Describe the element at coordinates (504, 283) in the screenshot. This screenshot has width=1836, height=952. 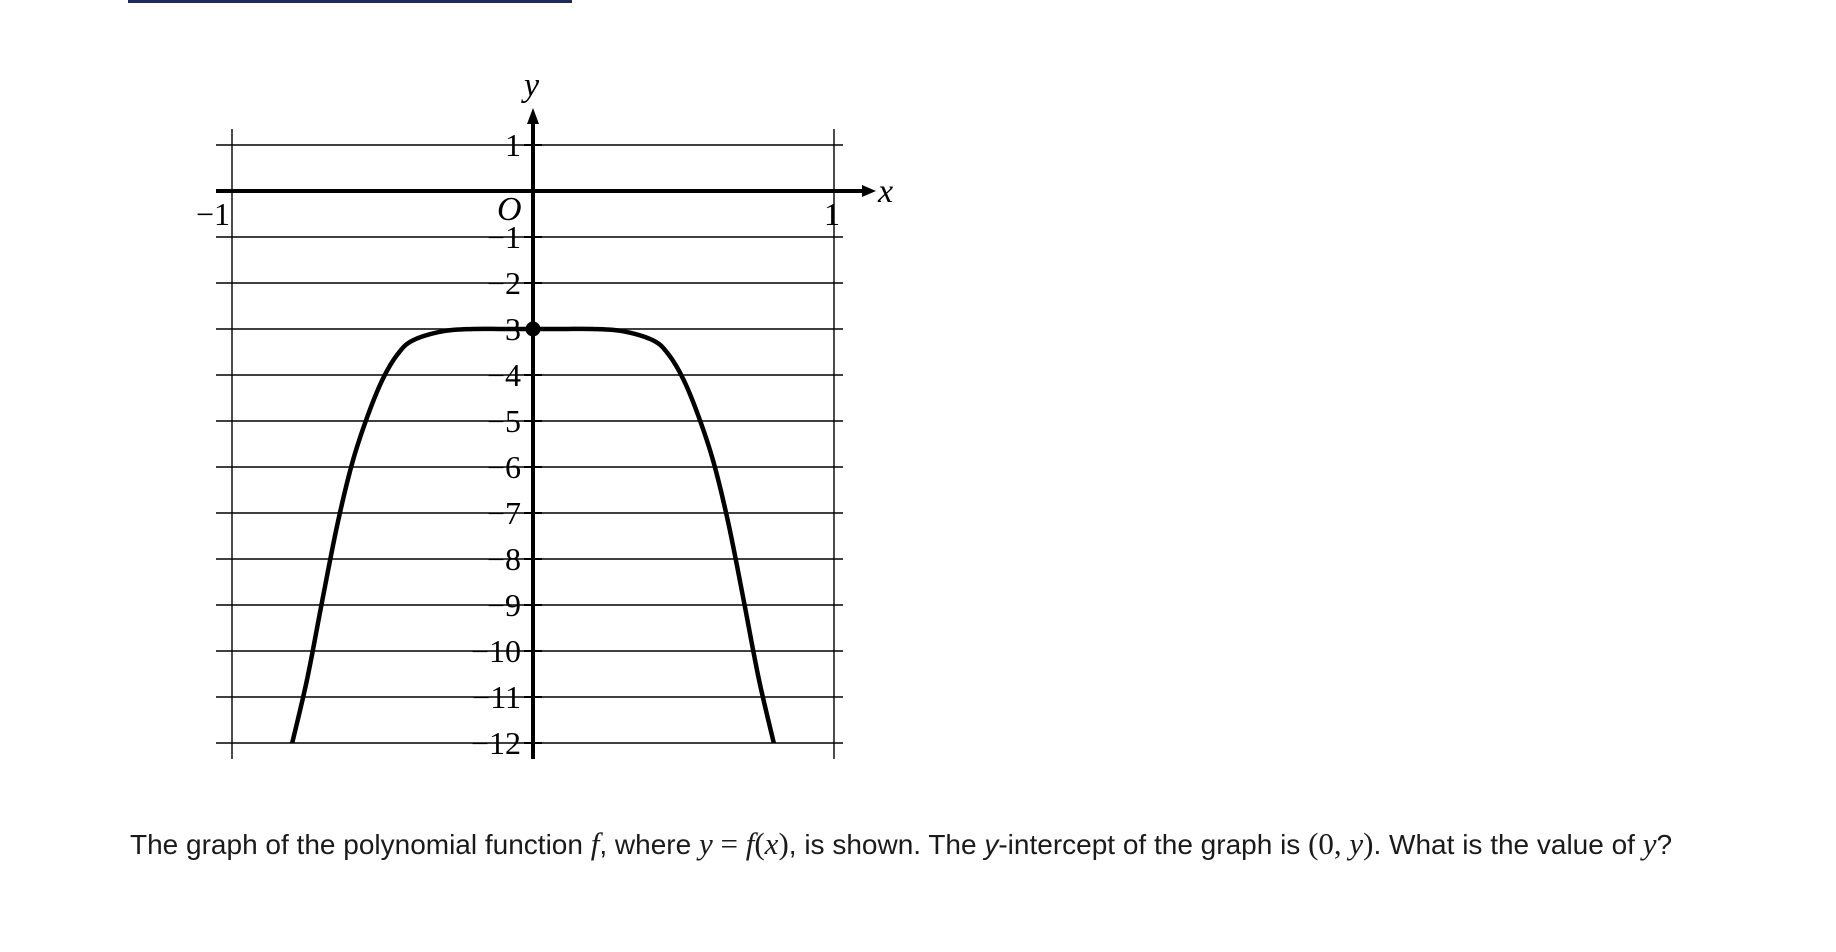
I see `y-tick-label: −2` at that location.